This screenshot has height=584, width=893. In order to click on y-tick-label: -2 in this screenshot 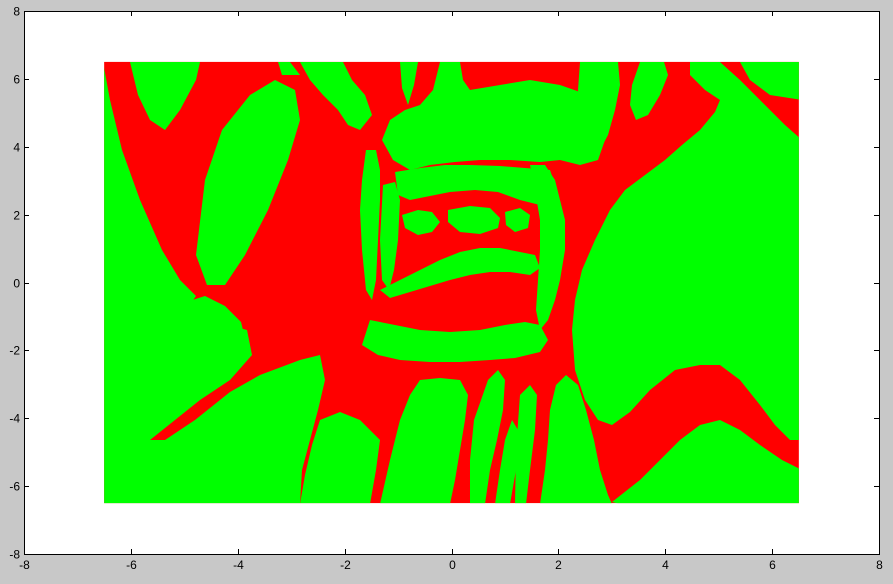, I will do `click(14, 351)`.